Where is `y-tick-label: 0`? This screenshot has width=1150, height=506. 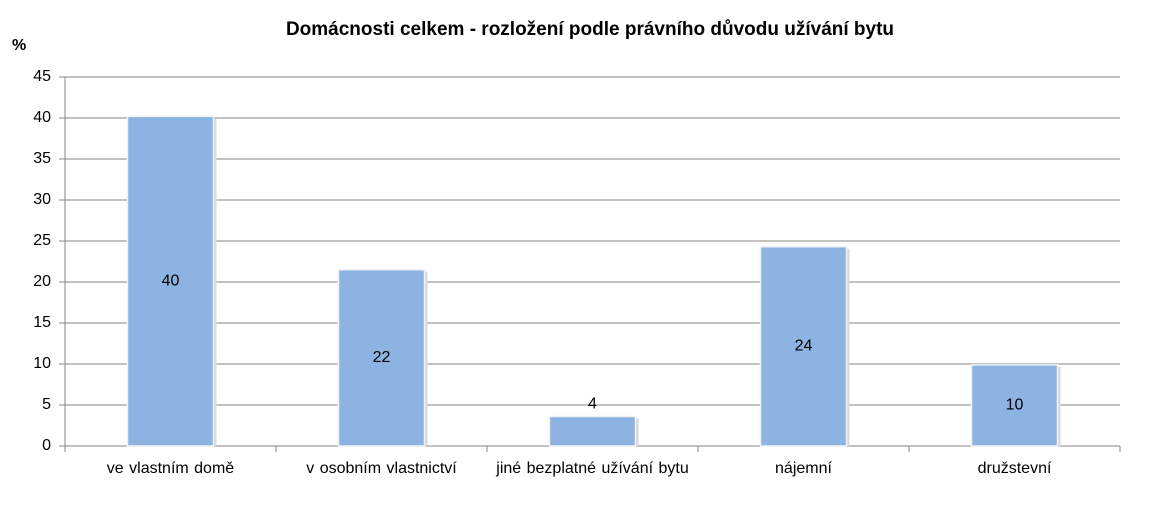
y-tick-label: 0 is located at coordinates (46, 445).